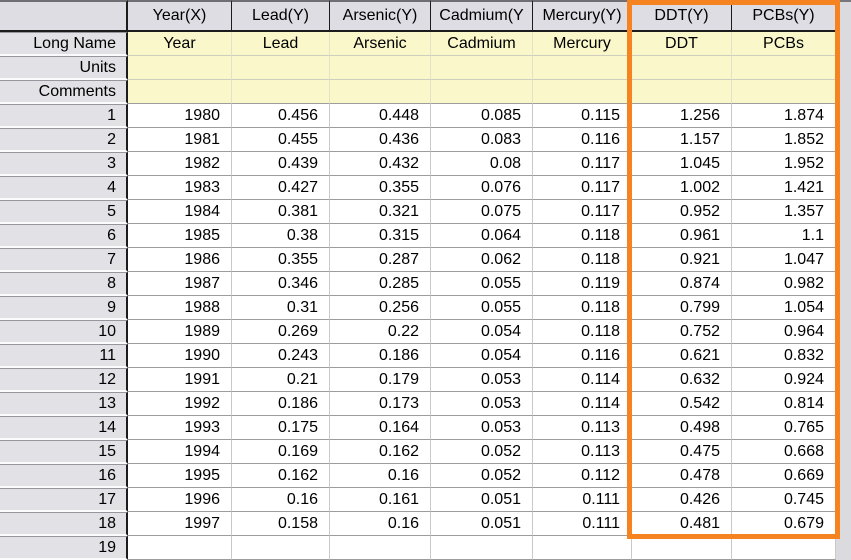 This screenshot has width=851, height=560. Describe the element at coordinates (180, 332) in the screenshot. I see `cell-year-row10: 1989` at that location.